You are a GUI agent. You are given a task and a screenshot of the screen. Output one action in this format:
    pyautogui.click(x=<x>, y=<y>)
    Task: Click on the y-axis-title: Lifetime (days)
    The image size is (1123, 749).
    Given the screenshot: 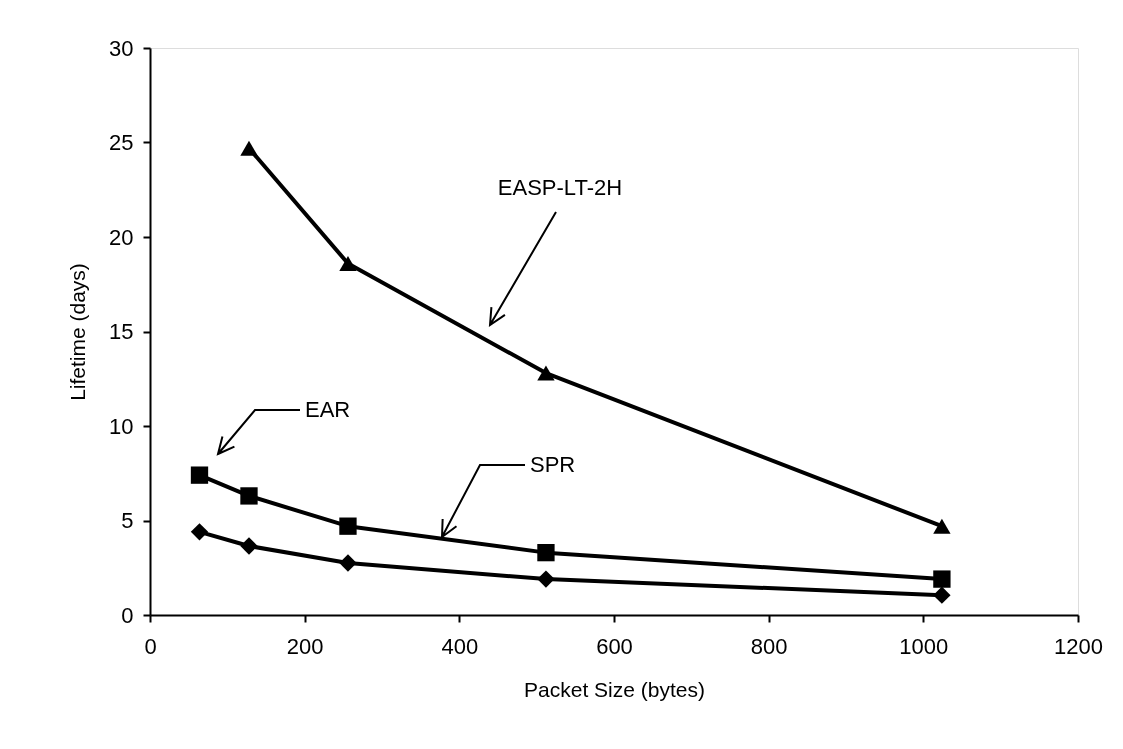 What is the action you would take?
    pyautogui.click(x=78, y=332)
    